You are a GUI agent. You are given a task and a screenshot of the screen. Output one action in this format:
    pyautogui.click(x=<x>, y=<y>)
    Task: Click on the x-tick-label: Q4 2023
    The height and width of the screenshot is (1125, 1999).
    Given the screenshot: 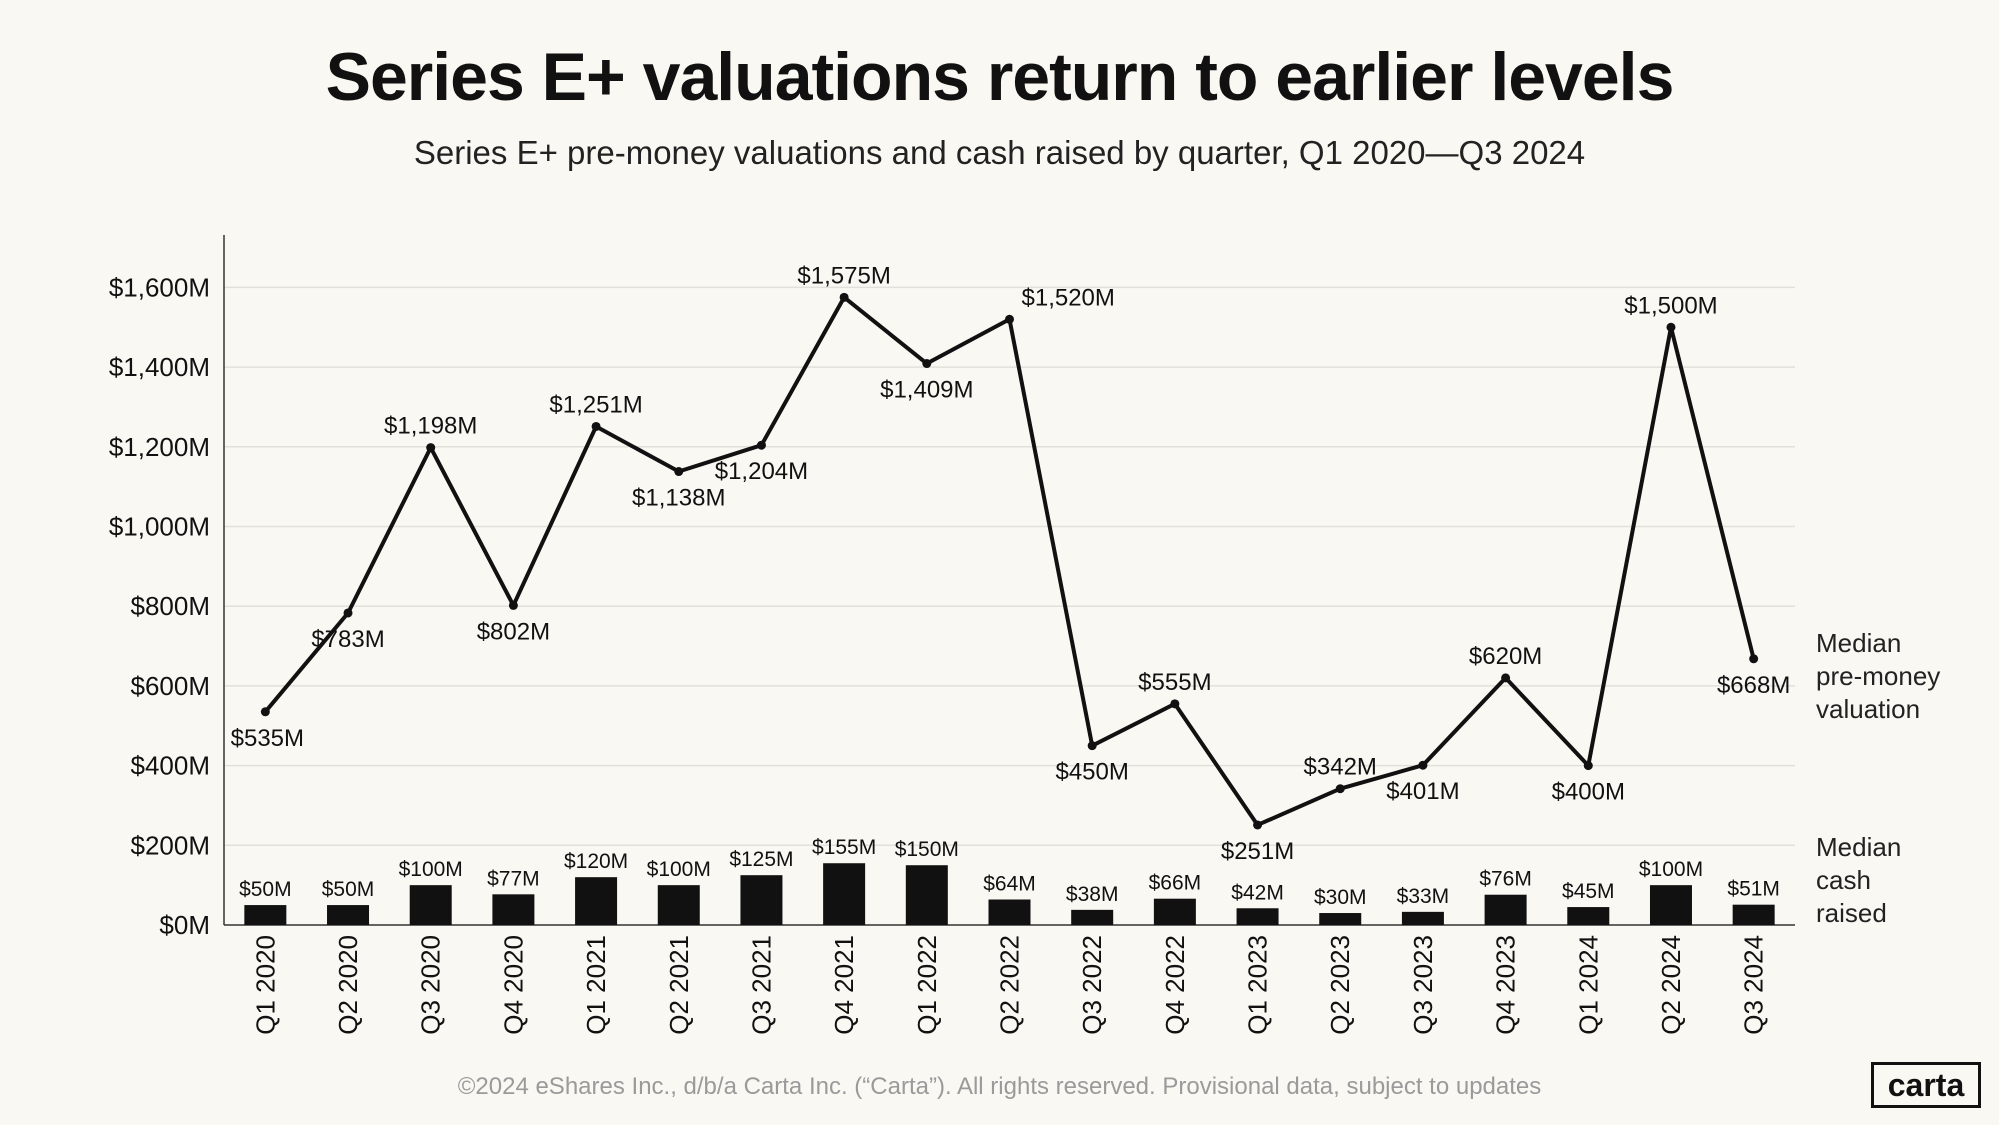 What is the action you would take?
    pyautogui.click(x=1506, y=985)
    